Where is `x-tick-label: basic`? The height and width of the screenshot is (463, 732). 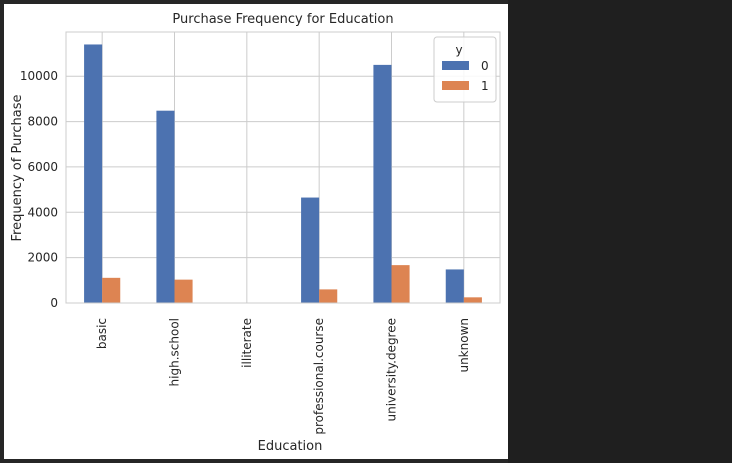
x-tick-label: basic is located at coordinates (102, 333).